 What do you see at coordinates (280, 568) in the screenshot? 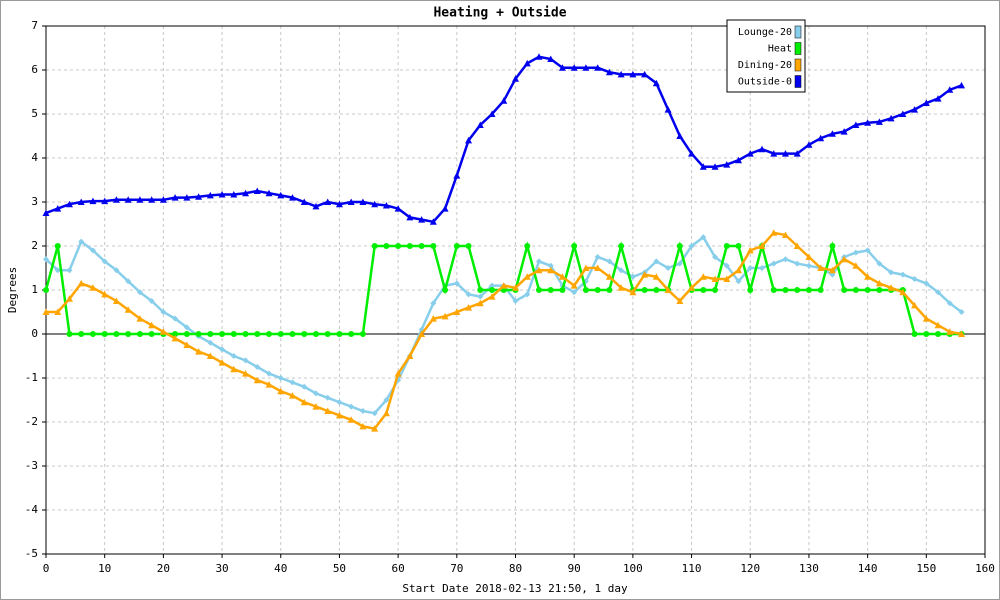
I see `x-tick-label: 40` at bounding box center [280, 568].